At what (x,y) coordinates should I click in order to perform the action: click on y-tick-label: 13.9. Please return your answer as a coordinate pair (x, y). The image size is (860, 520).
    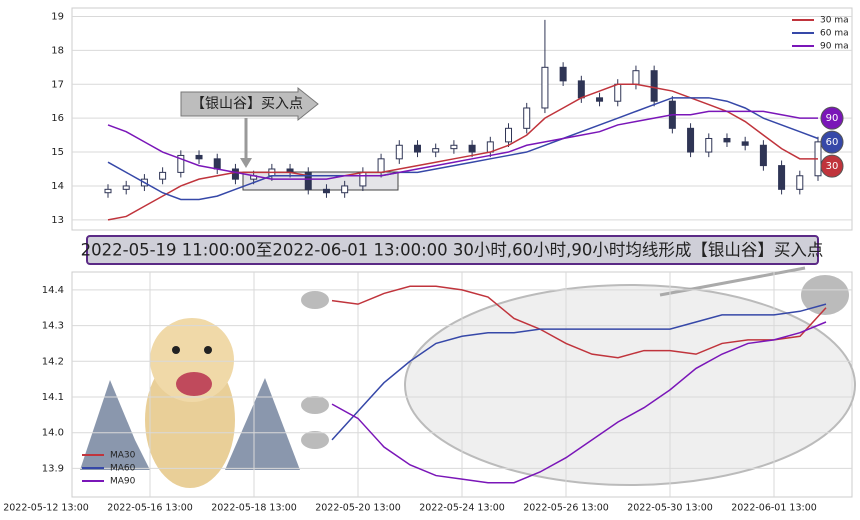
    Looking at the image, I should click on (53, 468).